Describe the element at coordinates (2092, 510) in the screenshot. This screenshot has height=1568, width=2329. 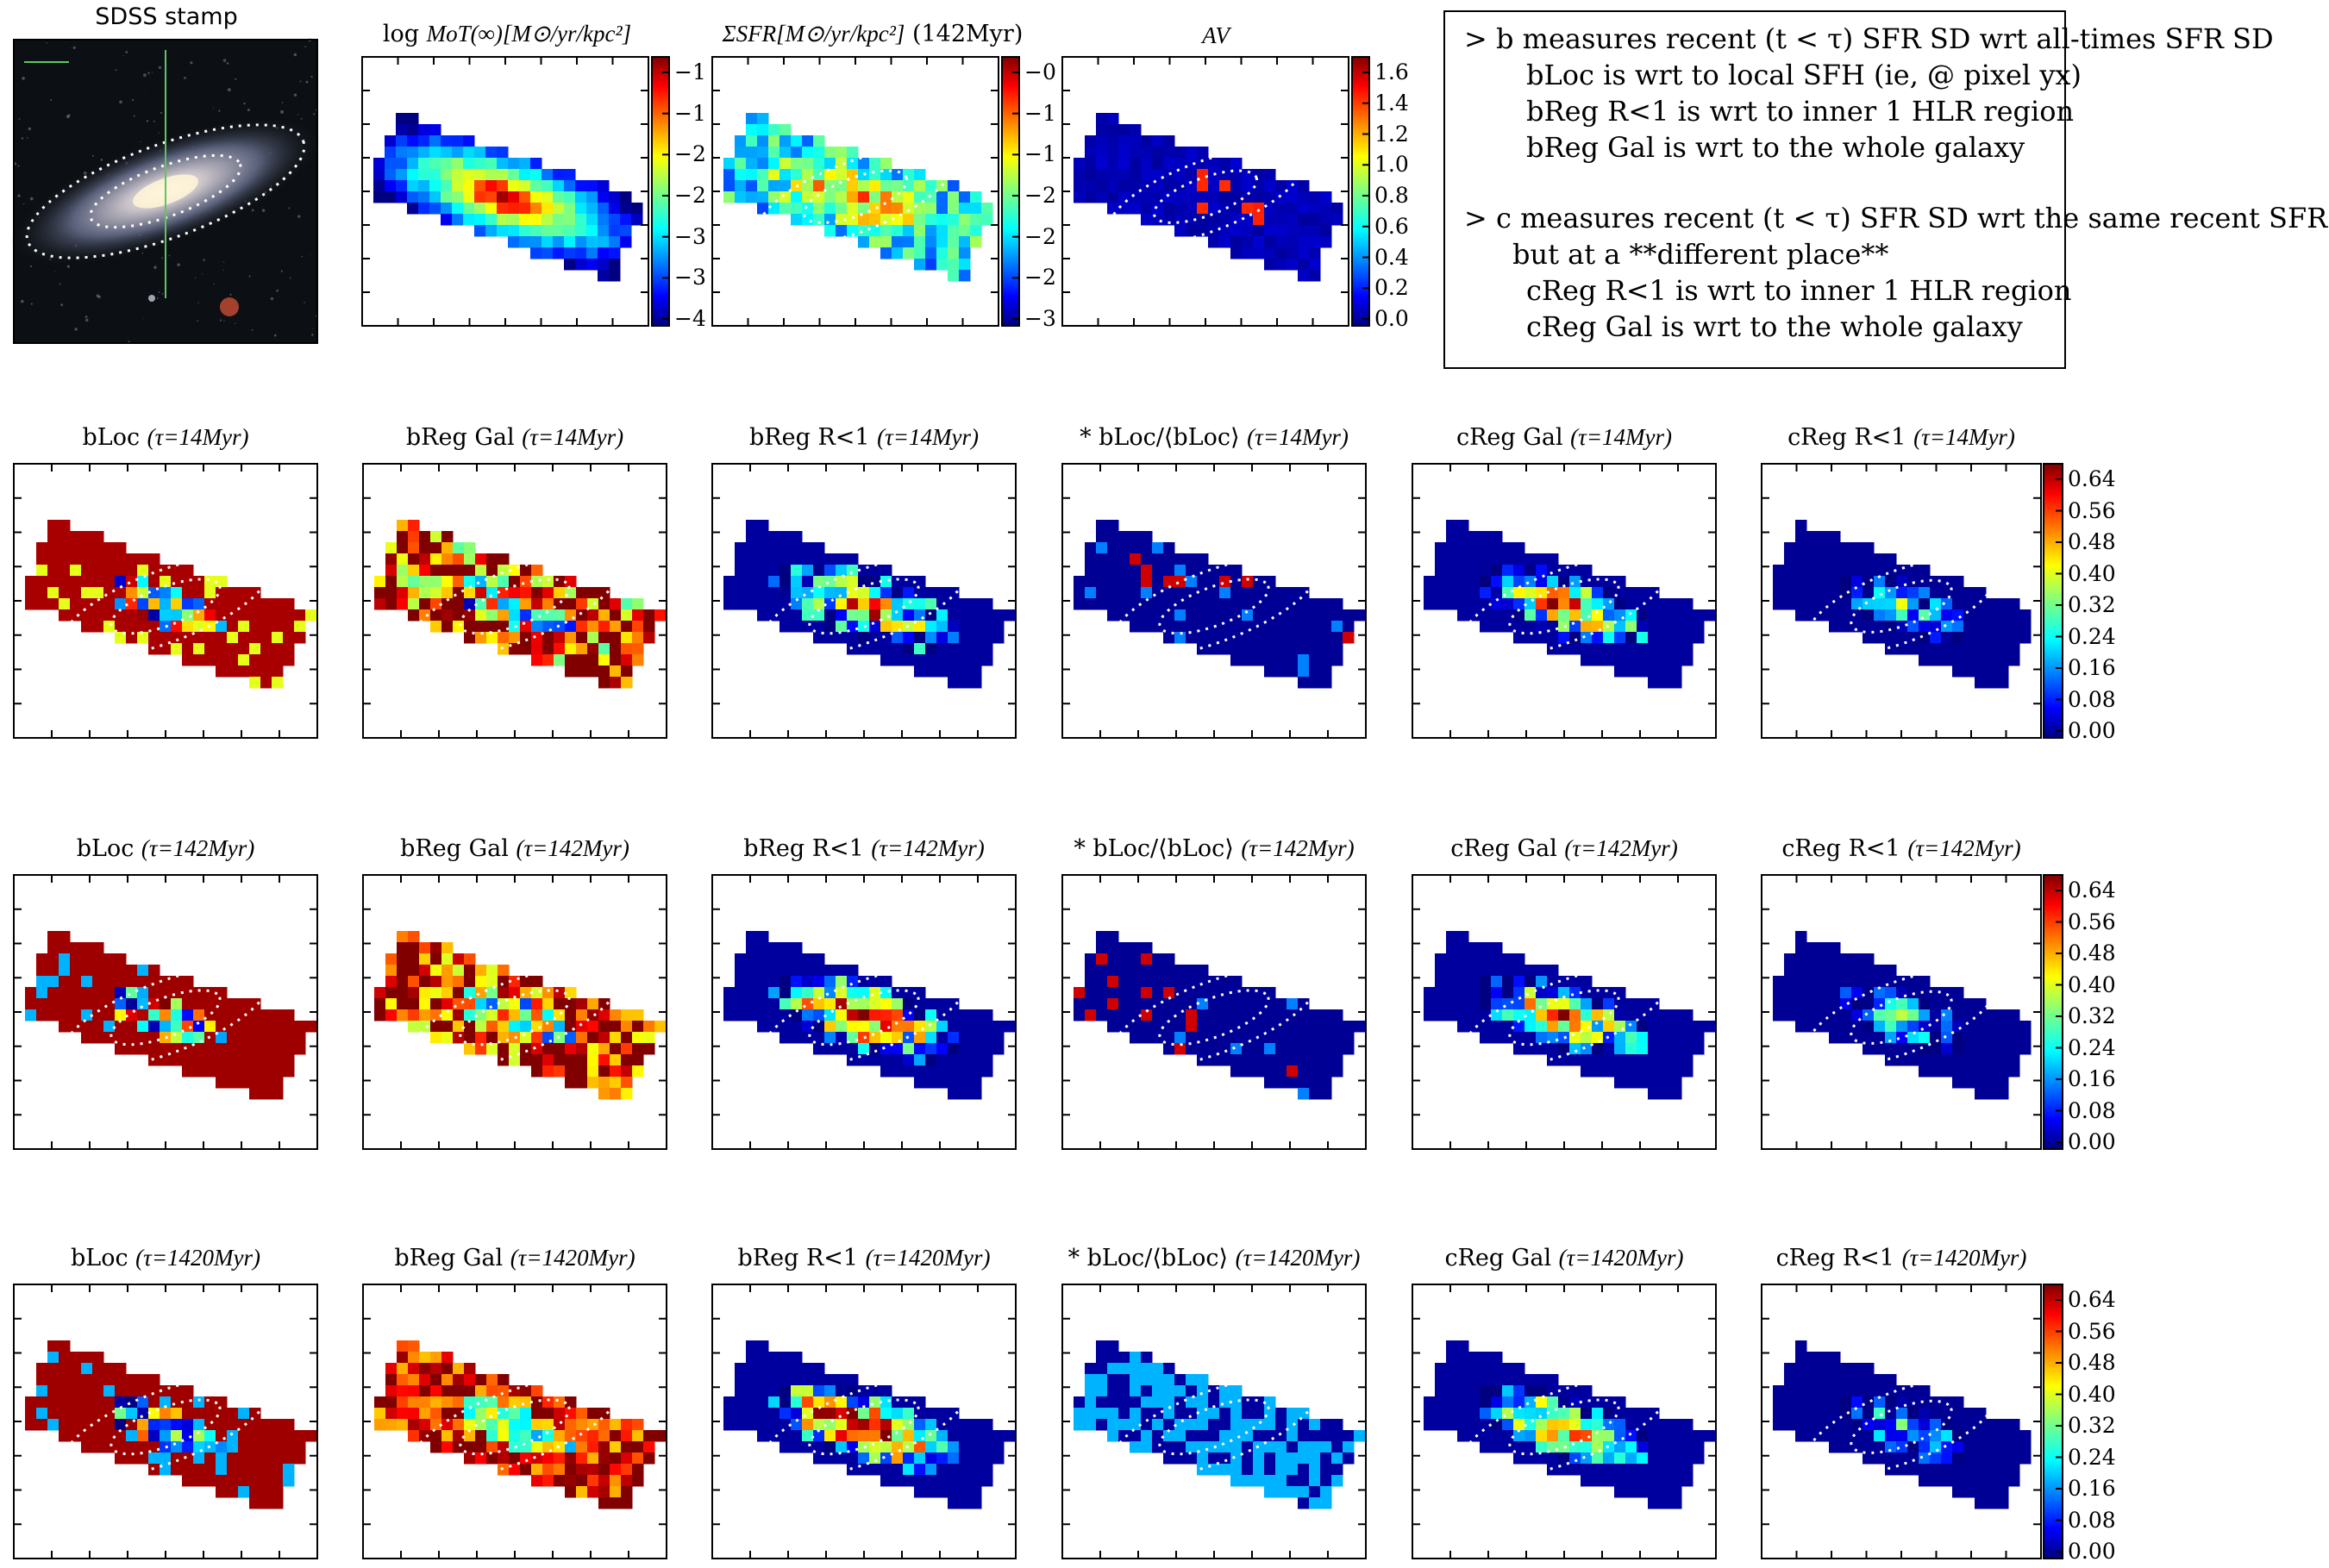
I see `ratio-colorbar-row1-label-1: 0.56` at that location.